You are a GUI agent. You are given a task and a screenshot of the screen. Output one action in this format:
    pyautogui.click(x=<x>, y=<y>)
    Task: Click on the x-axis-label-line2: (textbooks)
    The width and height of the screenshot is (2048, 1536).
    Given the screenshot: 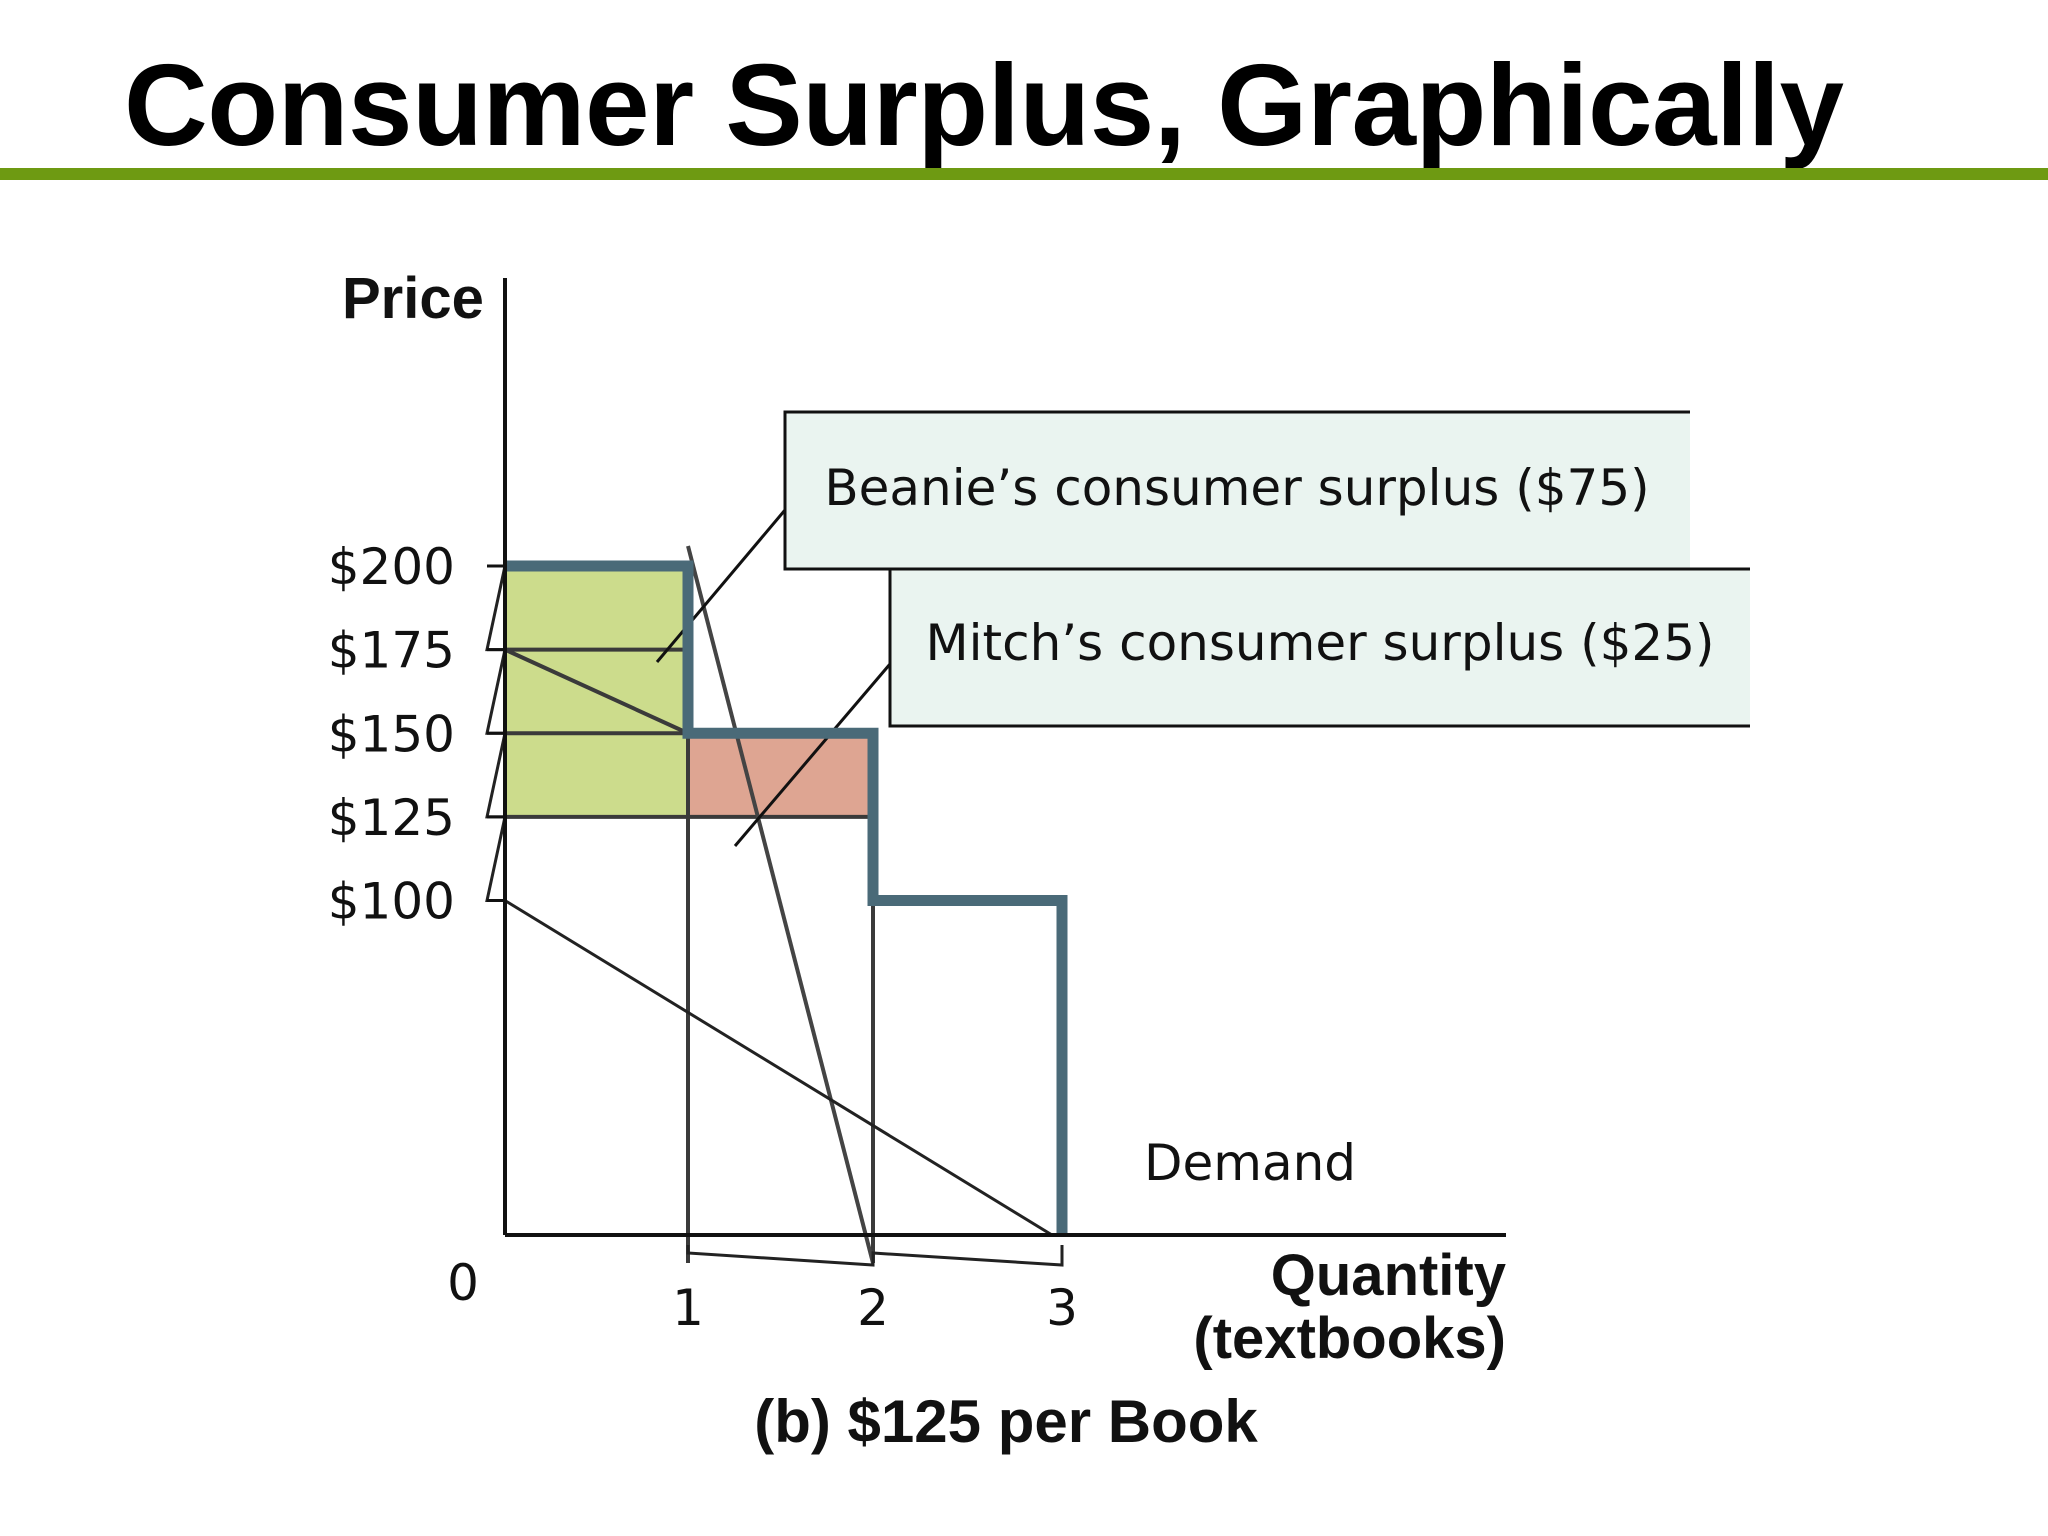 What is the action you would take?
    pyautogui.click(x=1349, y=1338)
    